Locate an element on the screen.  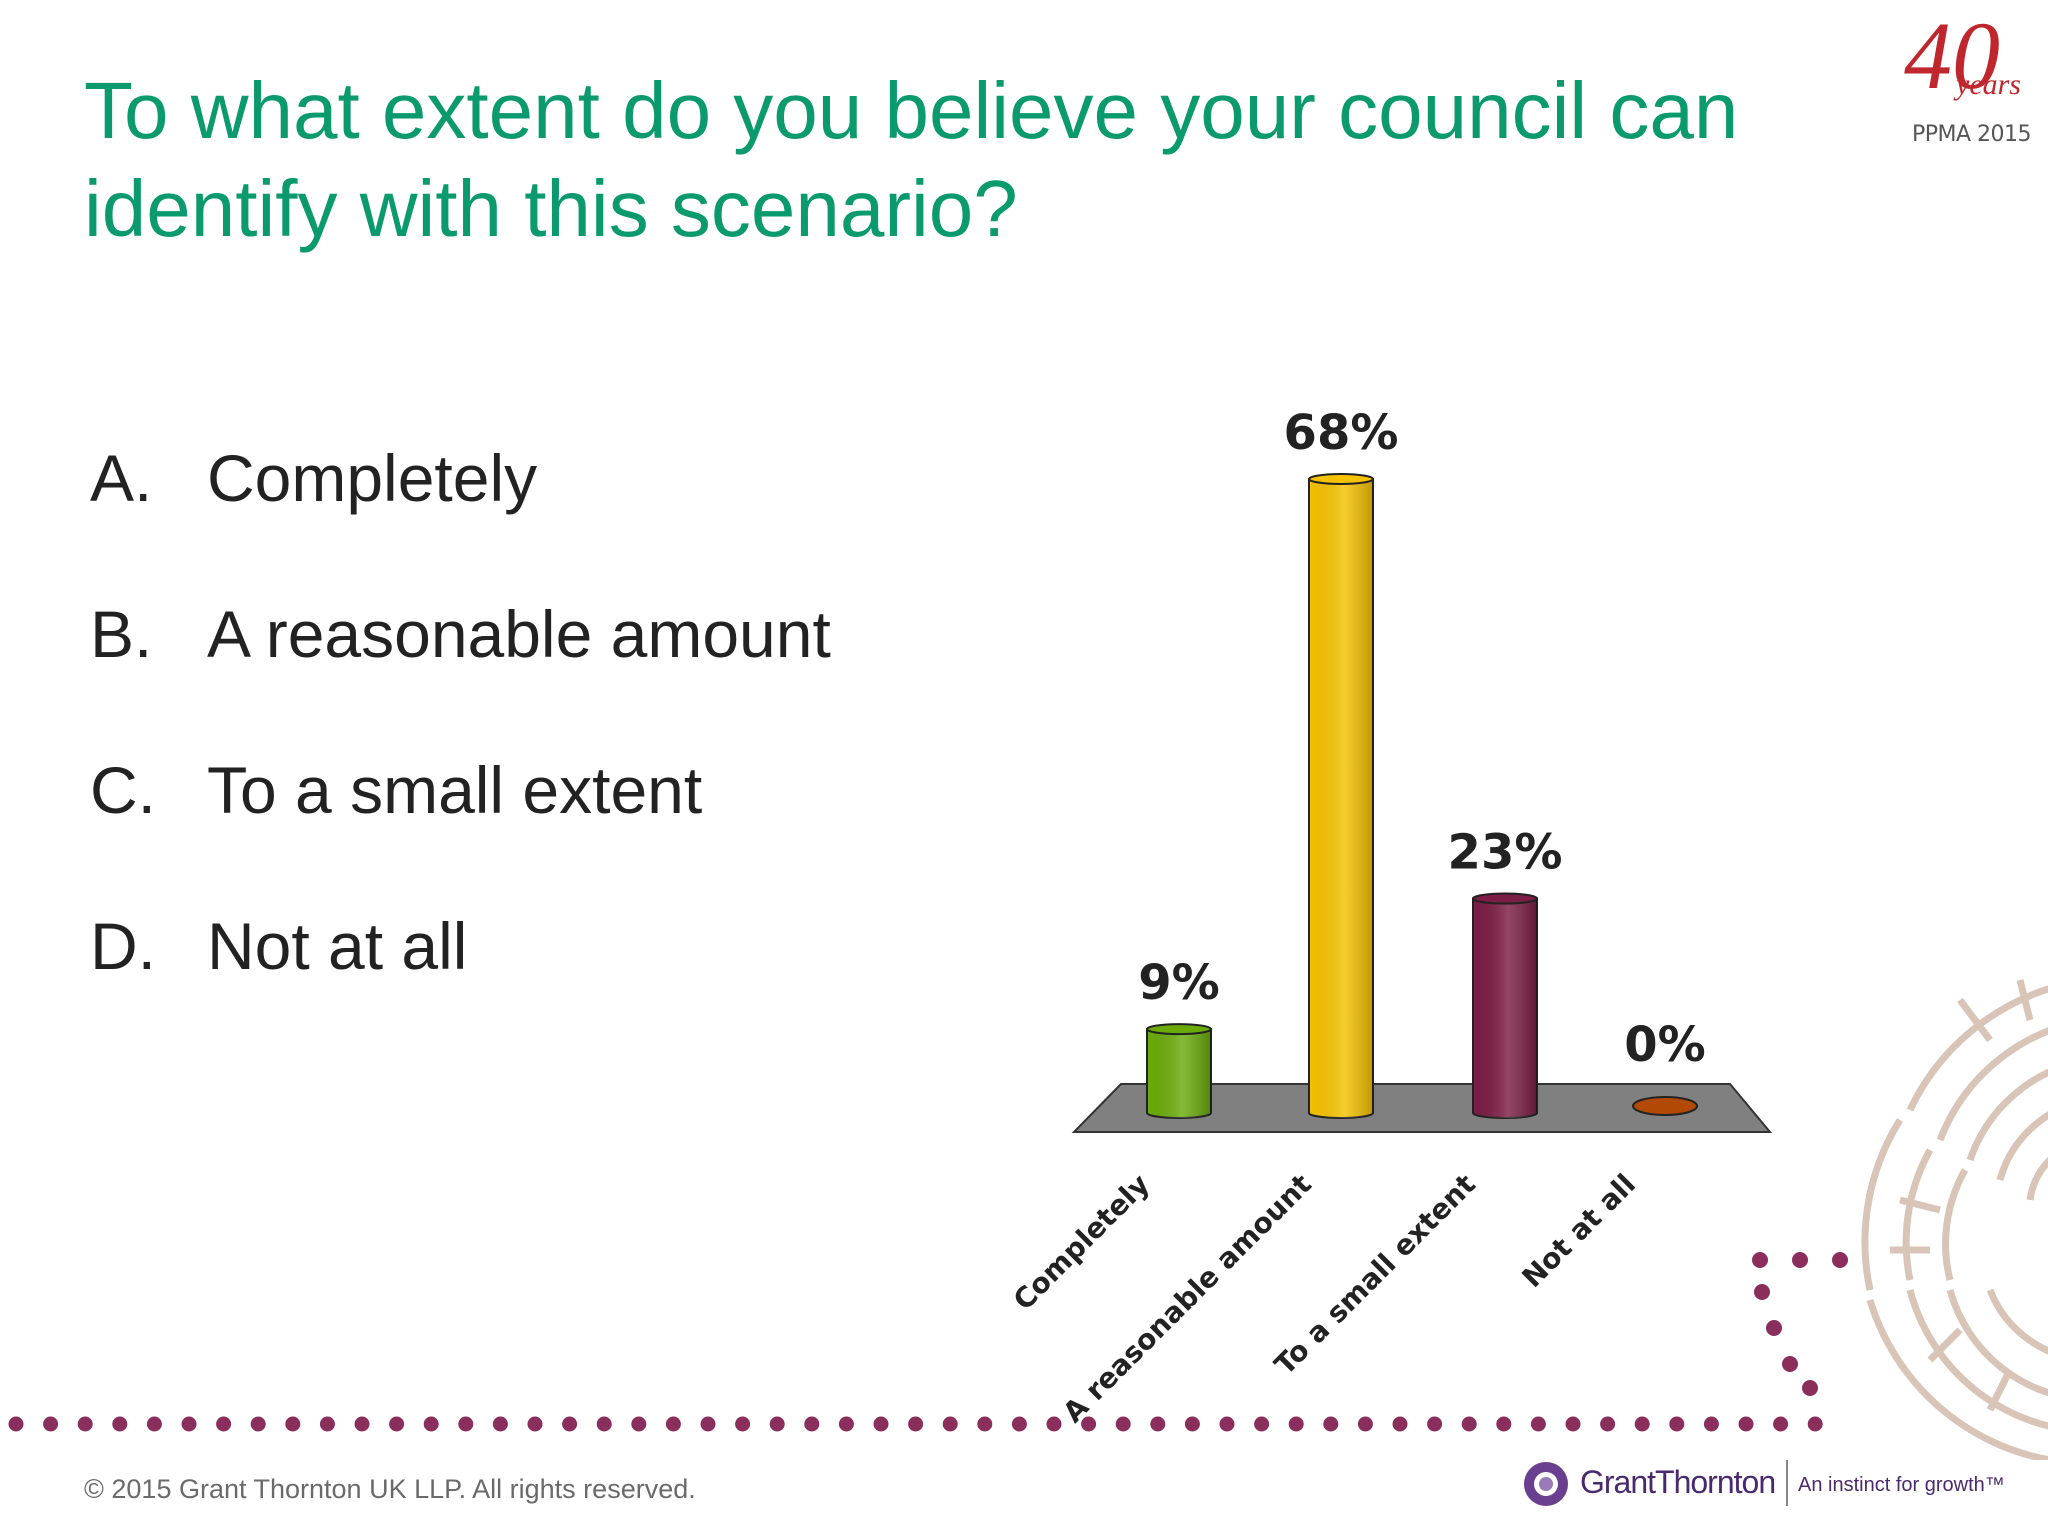
option-letter: C. is located at coordinates (123, 790).